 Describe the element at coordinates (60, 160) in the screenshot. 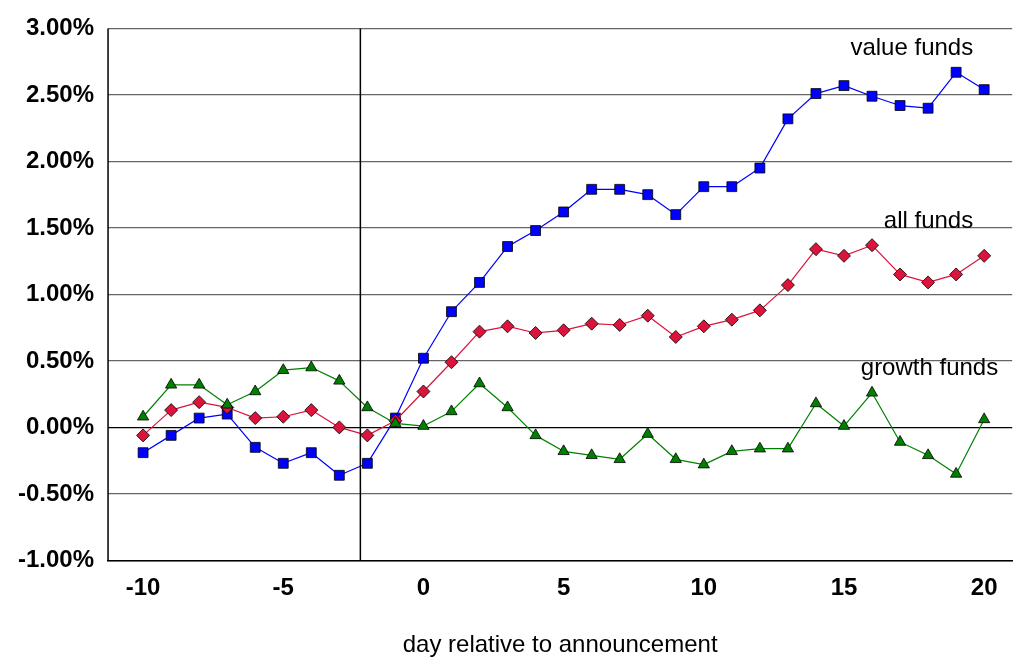

I see `y-tick-label: 2.00%` at that location.